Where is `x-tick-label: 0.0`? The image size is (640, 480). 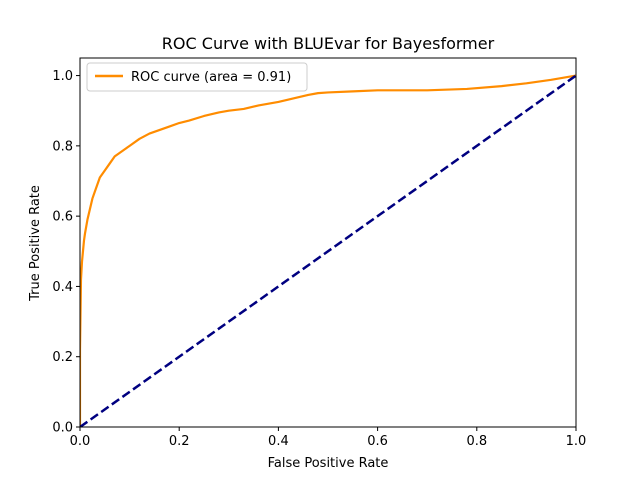 x-tick-label: 0.0 is located at coordinates (80, 441).